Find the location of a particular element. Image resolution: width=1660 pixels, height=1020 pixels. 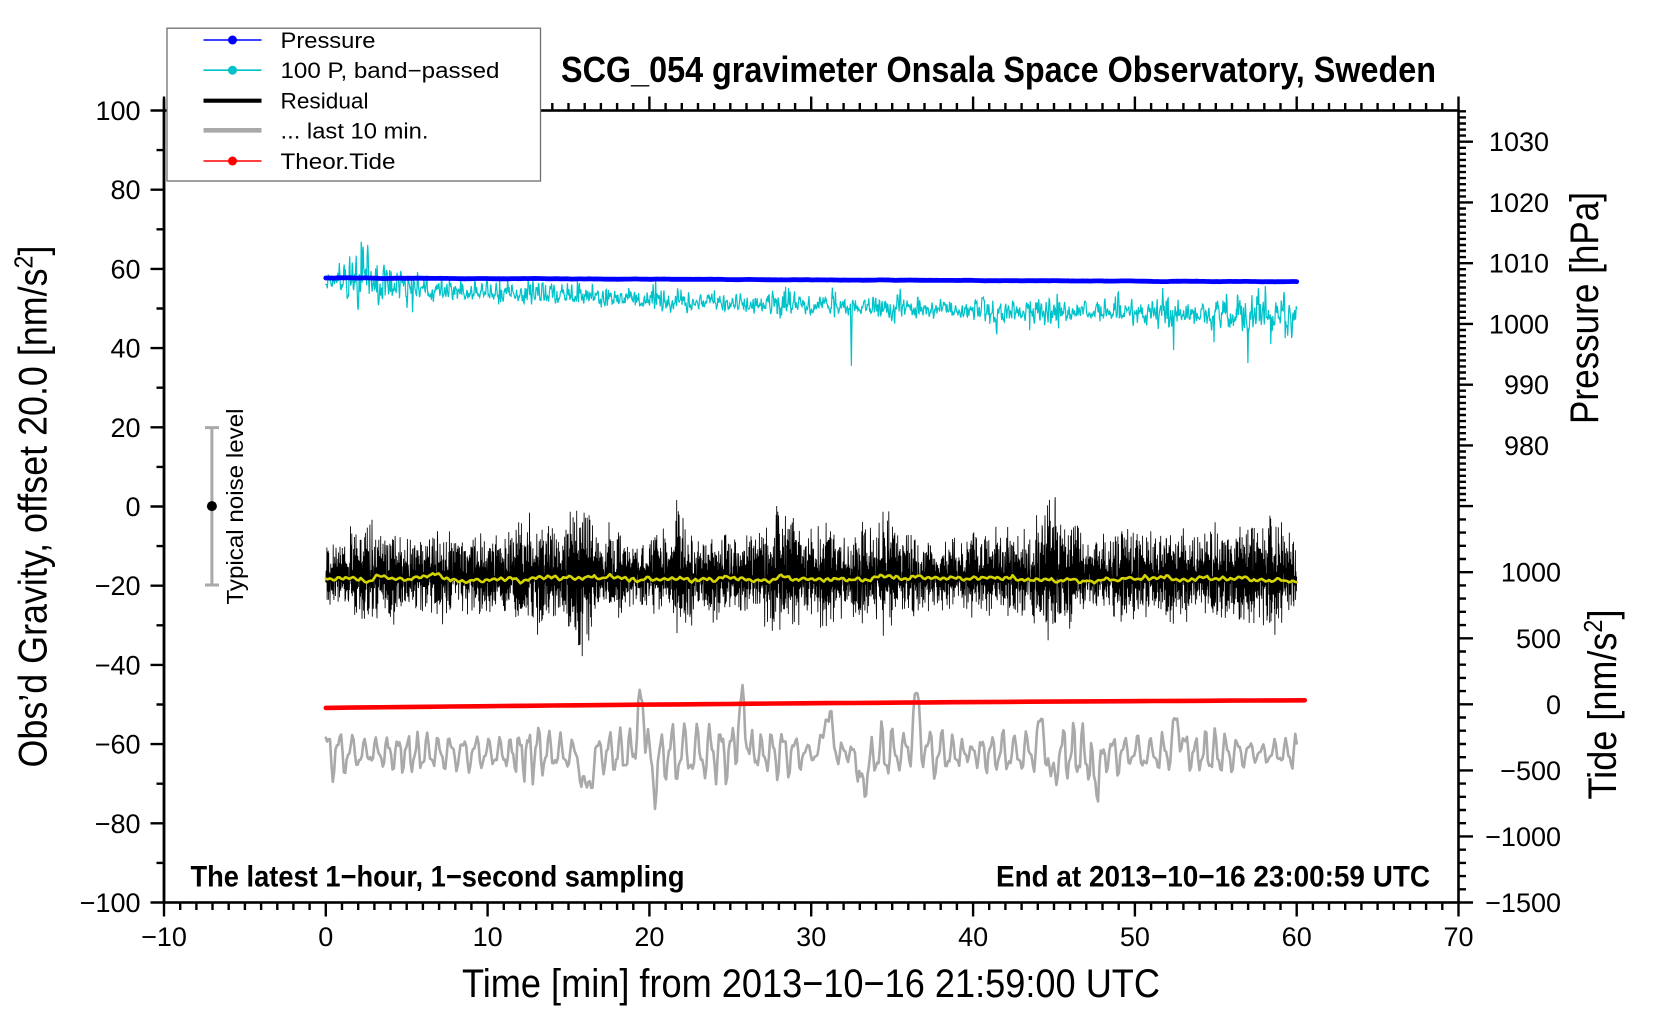

svg-text: Pressure [hPa] is located at coordinates (1585, 308).